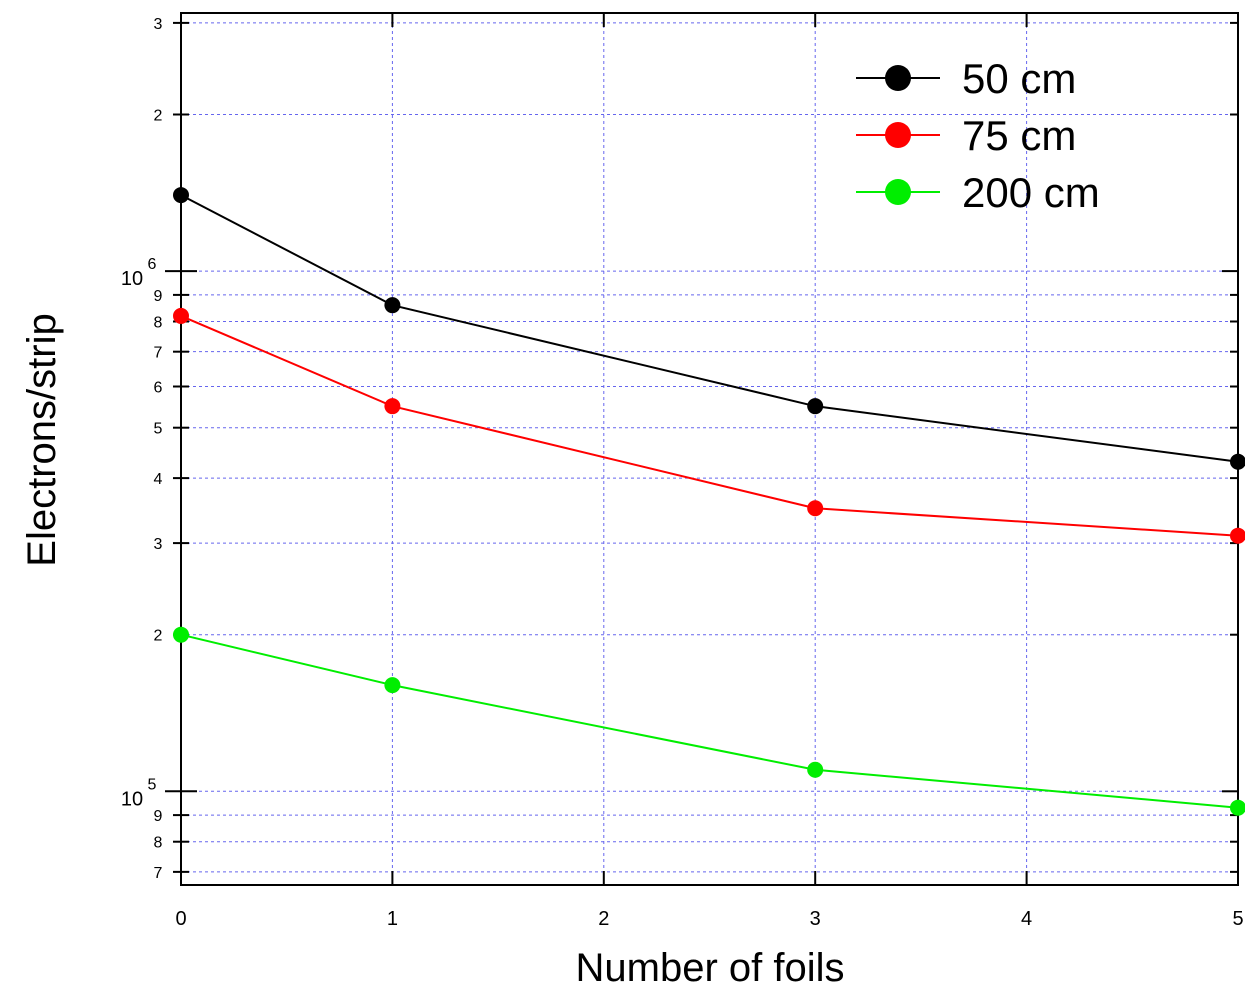 The height and width of the screenshot is (987, 1245). What do you see at coordinates (158, 429) in the screenshot?
I see `y-minor-tick-label: 5` at bounding box center [158, 429].